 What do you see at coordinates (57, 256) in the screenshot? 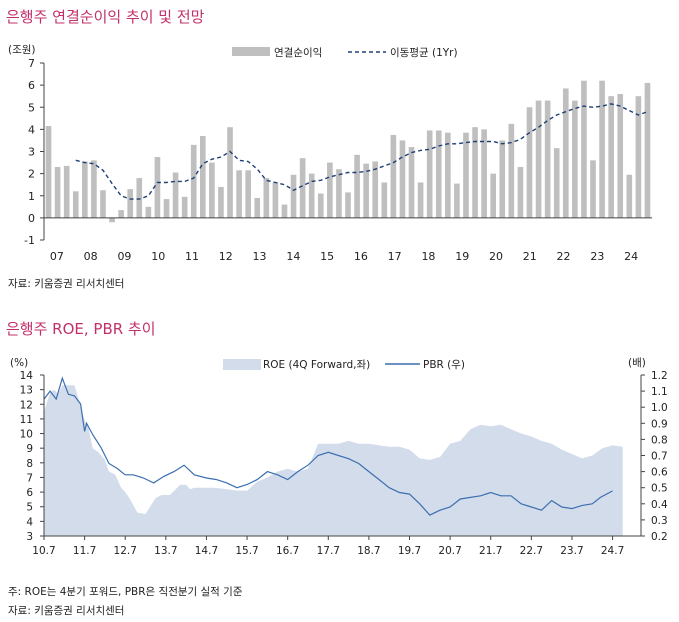
I see `x-tick-label: 07` at bounding box center [57, 256].